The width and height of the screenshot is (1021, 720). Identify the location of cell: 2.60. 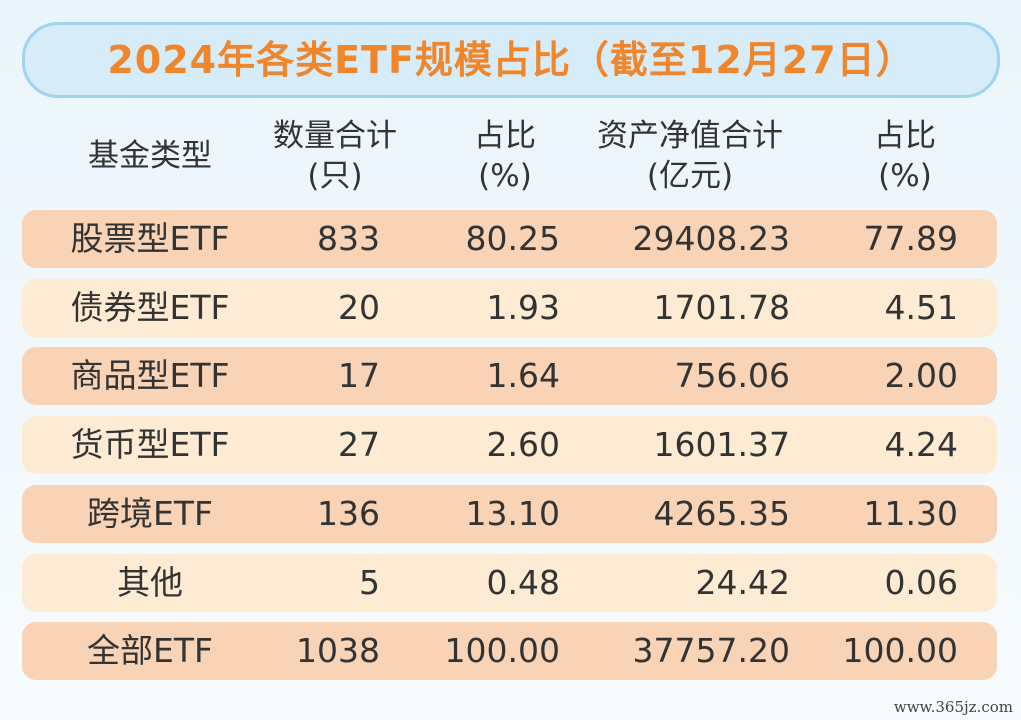
(523, 445).